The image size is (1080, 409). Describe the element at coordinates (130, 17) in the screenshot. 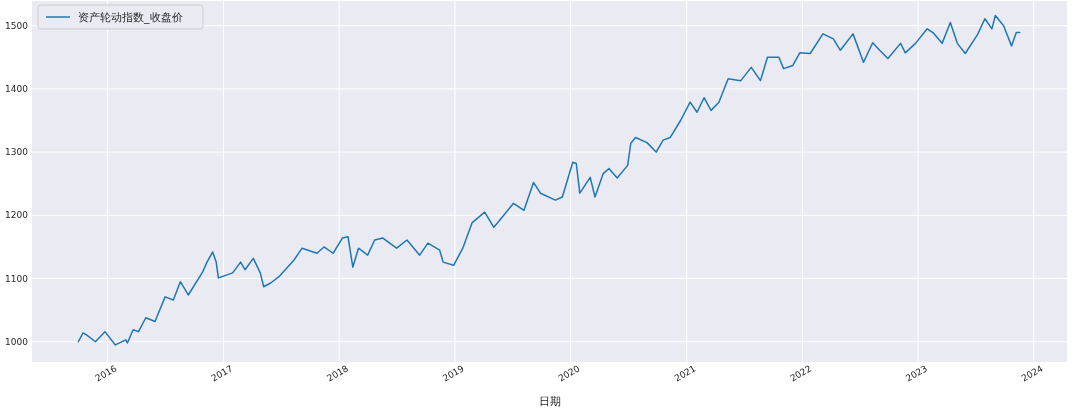

I see `legend-label: 资产轮动指数_收盘价` at that location.